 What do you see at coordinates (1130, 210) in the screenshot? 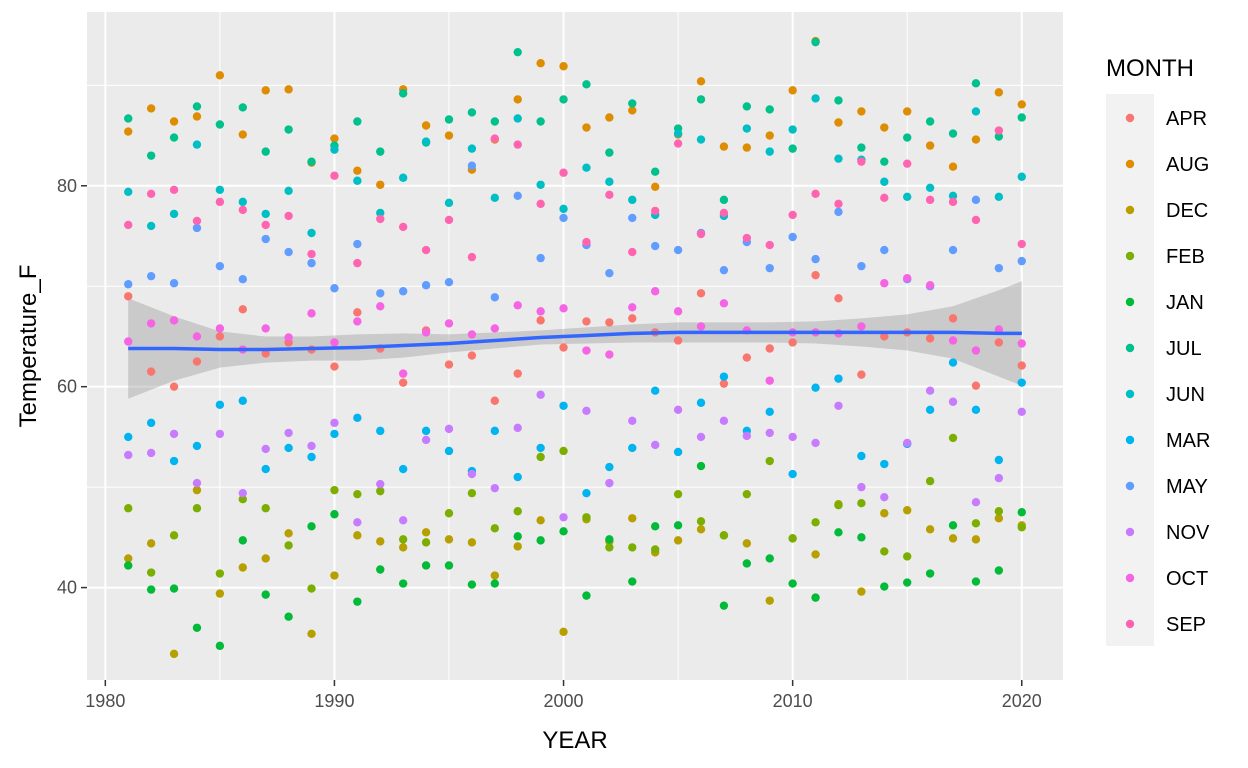
I see `legend-key-dec` at bounding box center [1130, 210].